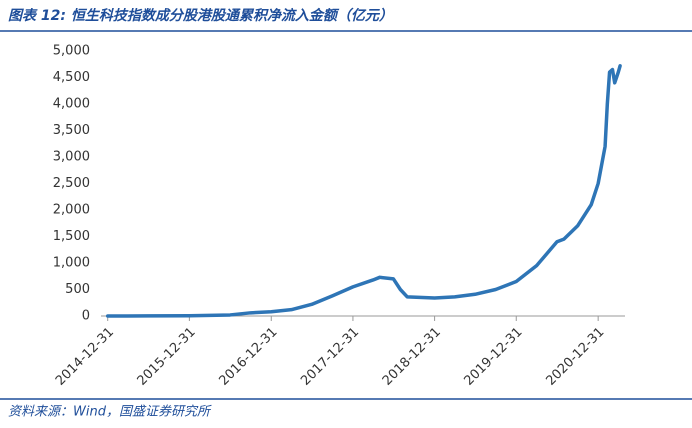 The height and width of the screenshot is (428, 692). I want to click on y-tick-label: 2,000, so click(71, 210).